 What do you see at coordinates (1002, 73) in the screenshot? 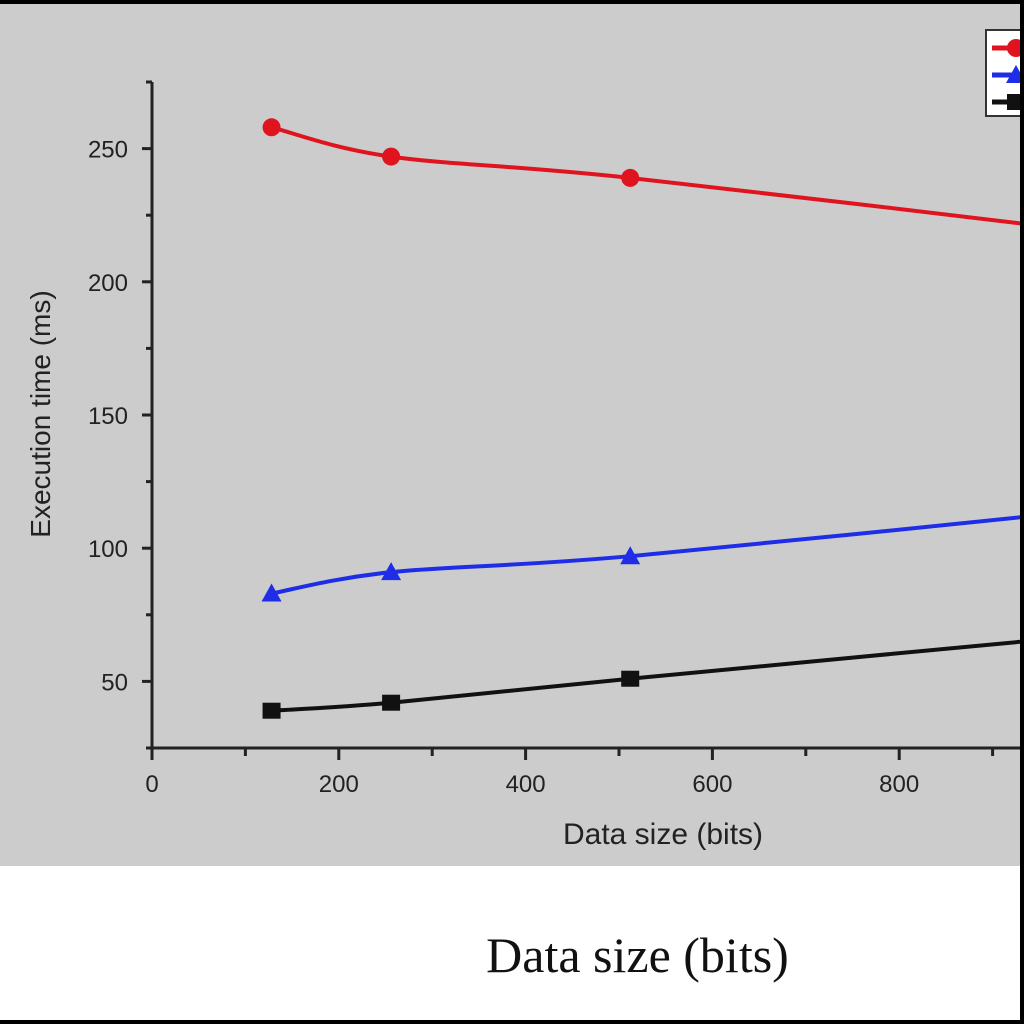
I see `legend` at bounding box center [1002, 73].